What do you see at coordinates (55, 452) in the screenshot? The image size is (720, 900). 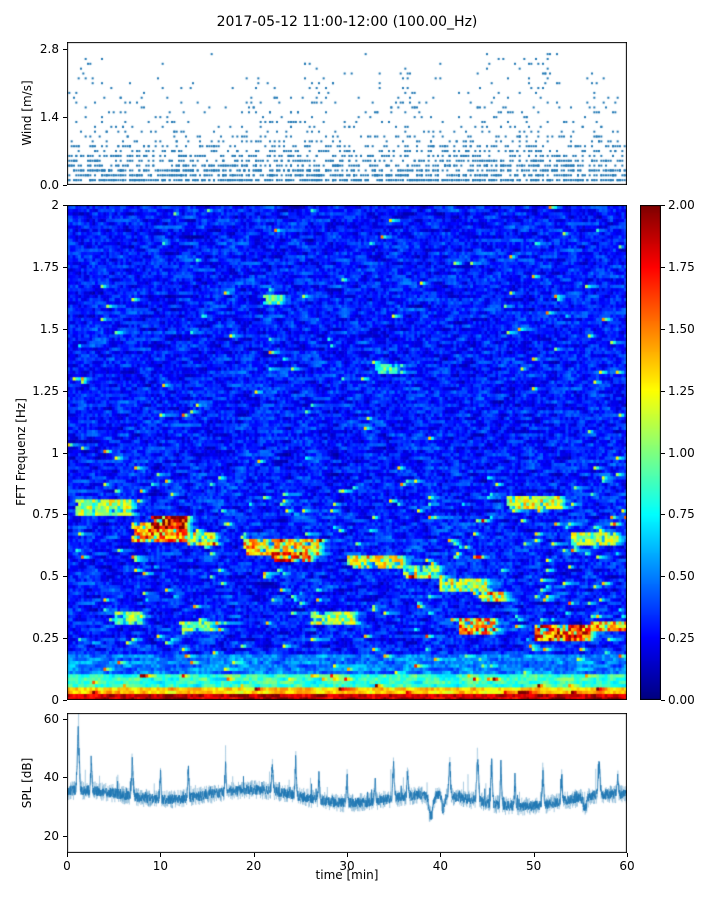 I see `tick-label: 1` at bounding box center [55, 452].